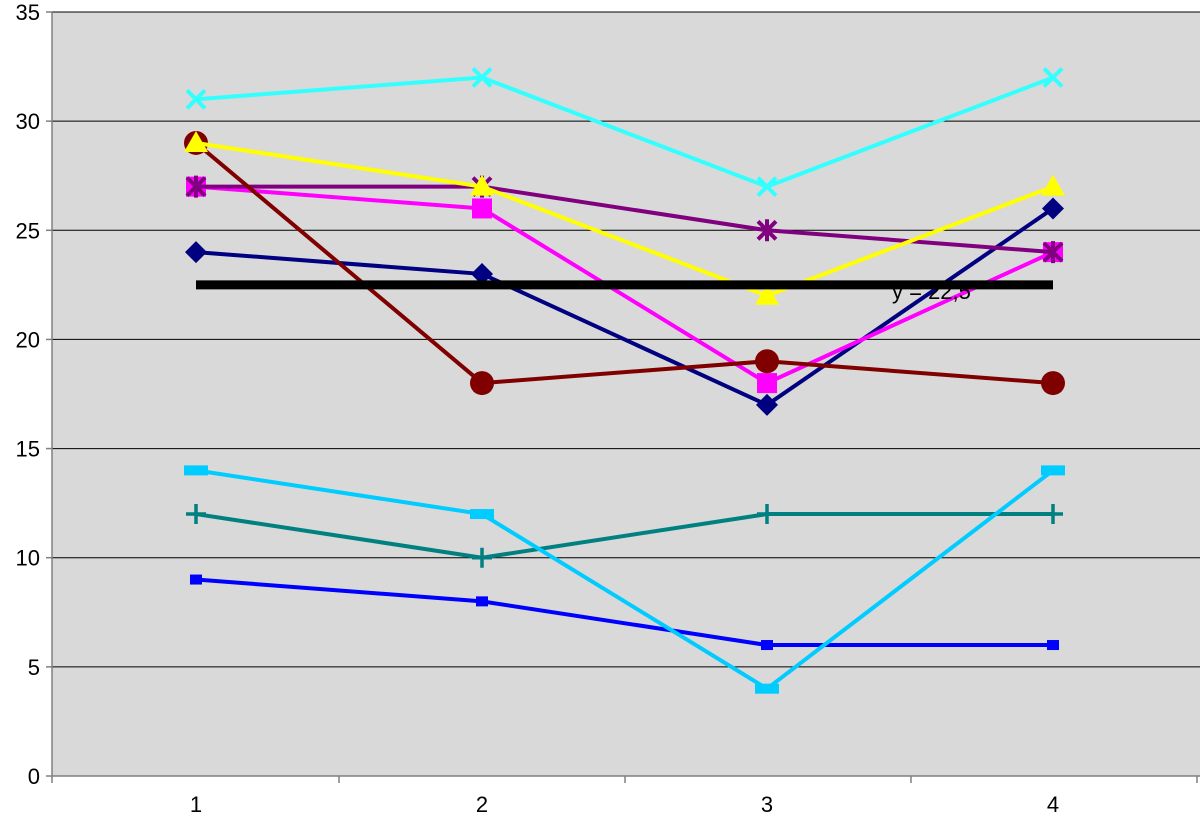 This screenshot has width=1200, height=818. What do you see at coordinates (34, 776) in the screenshot?
I see `y-tick-label: 0` at bounding box center [34, 776].